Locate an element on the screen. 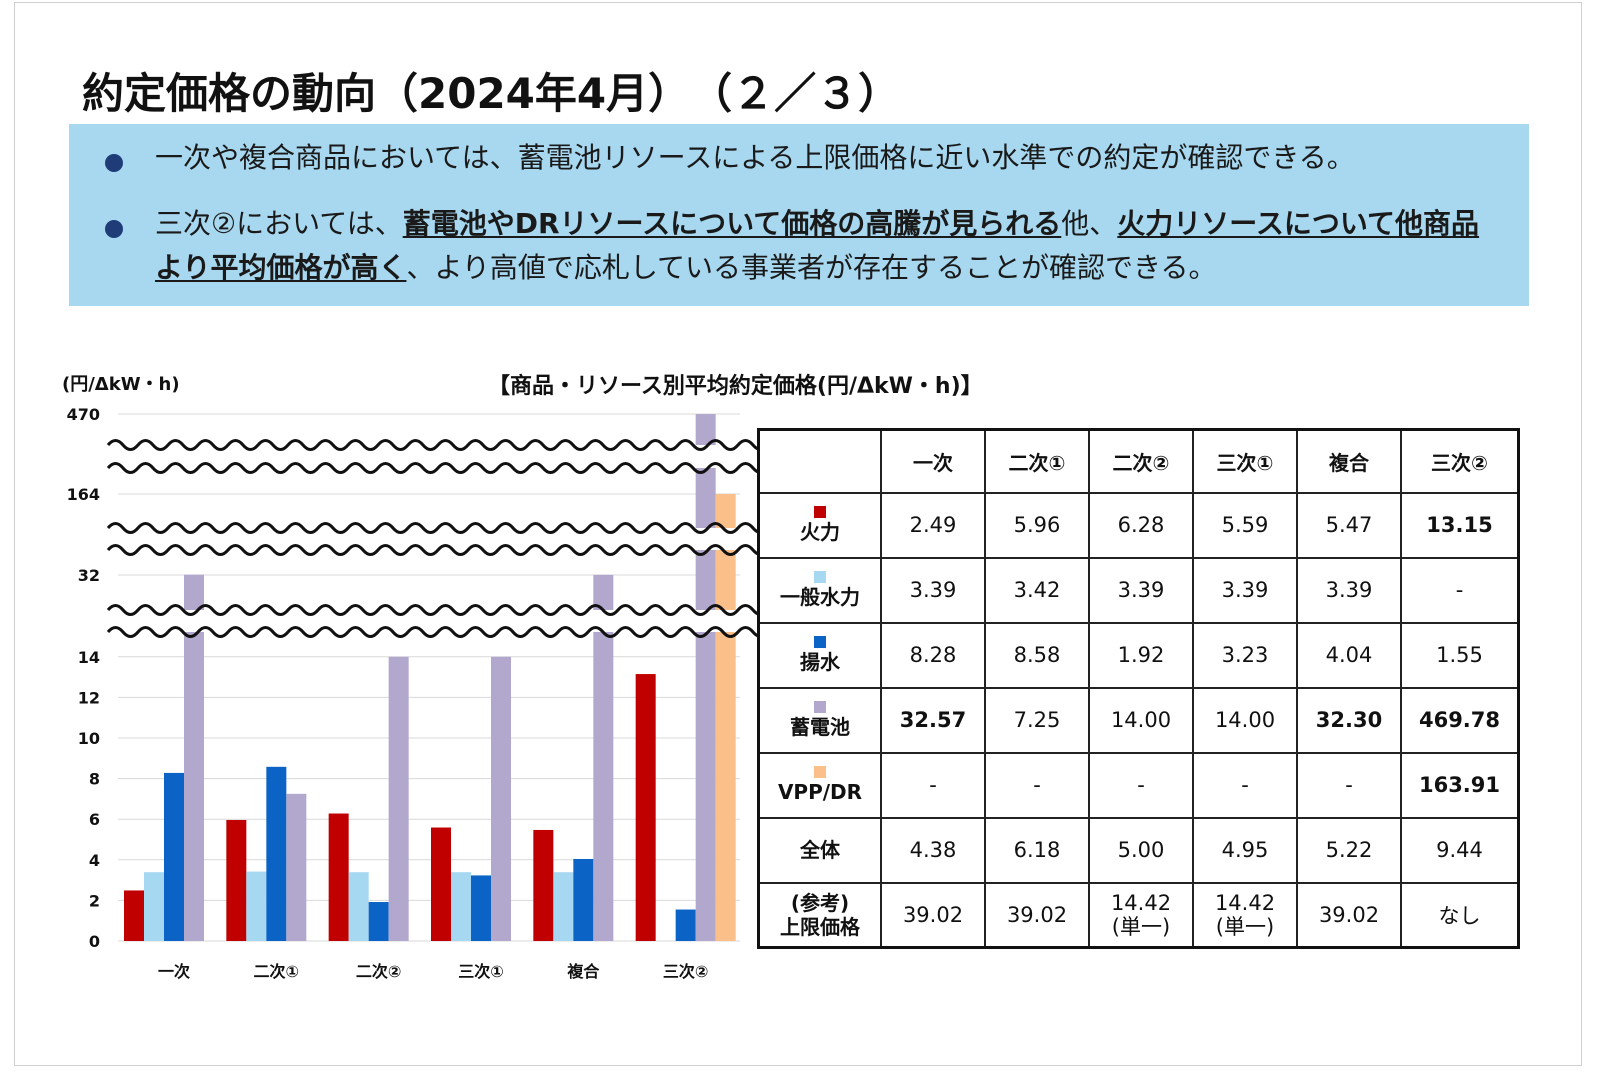 Image resolution: width=1600 pixels, height=1072 pixels. table-cell: 5.47 is located at coordinates (1349, 525).